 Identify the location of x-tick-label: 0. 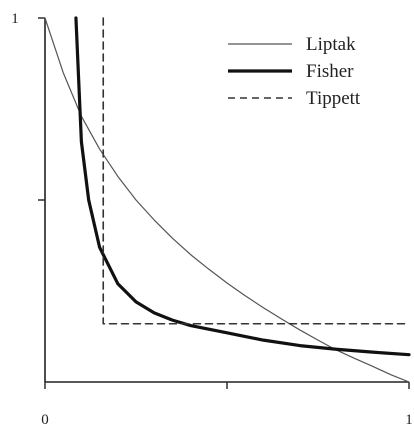
(45, 420).